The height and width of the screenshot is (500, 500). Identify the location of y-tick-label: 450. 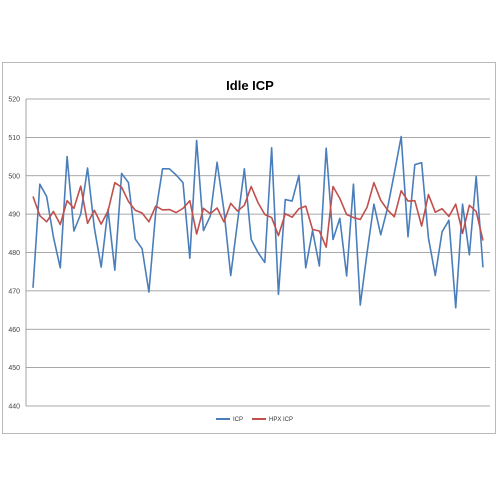
(14, 368).